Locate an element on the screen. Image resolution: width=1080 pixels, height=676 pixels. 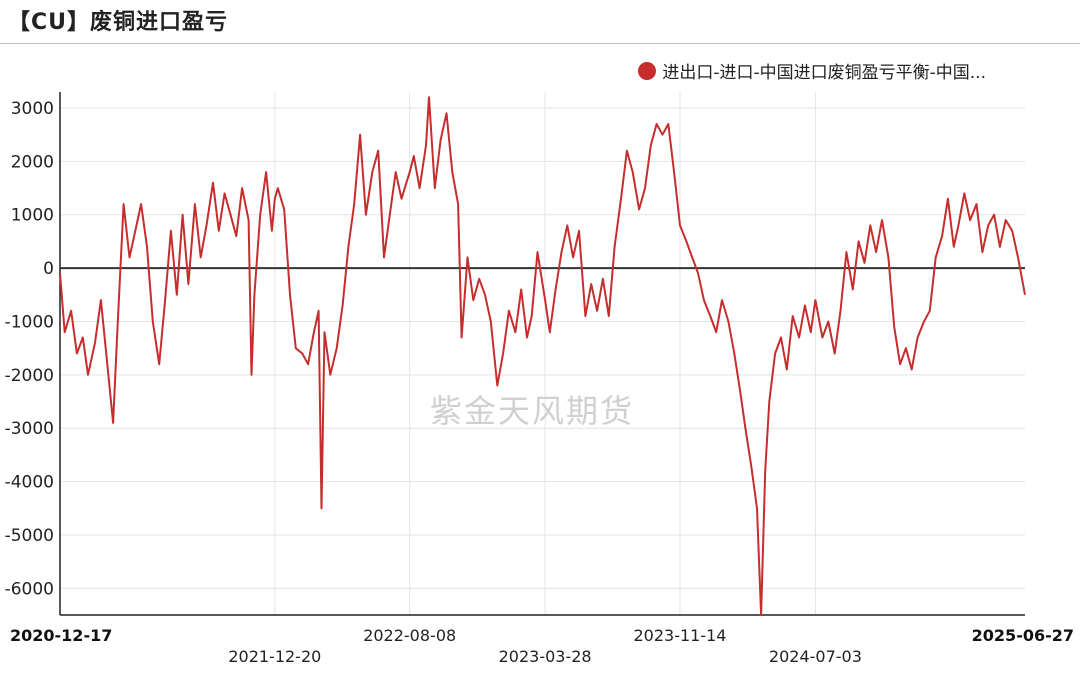
title-divider is located at coordinates (540, 43).